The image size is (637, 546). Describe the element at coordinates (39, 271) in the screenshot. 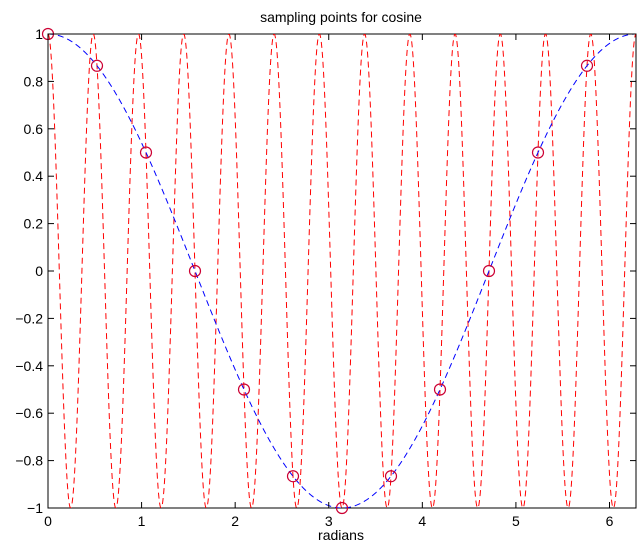

I see `y-tick-label: 0` at that location.